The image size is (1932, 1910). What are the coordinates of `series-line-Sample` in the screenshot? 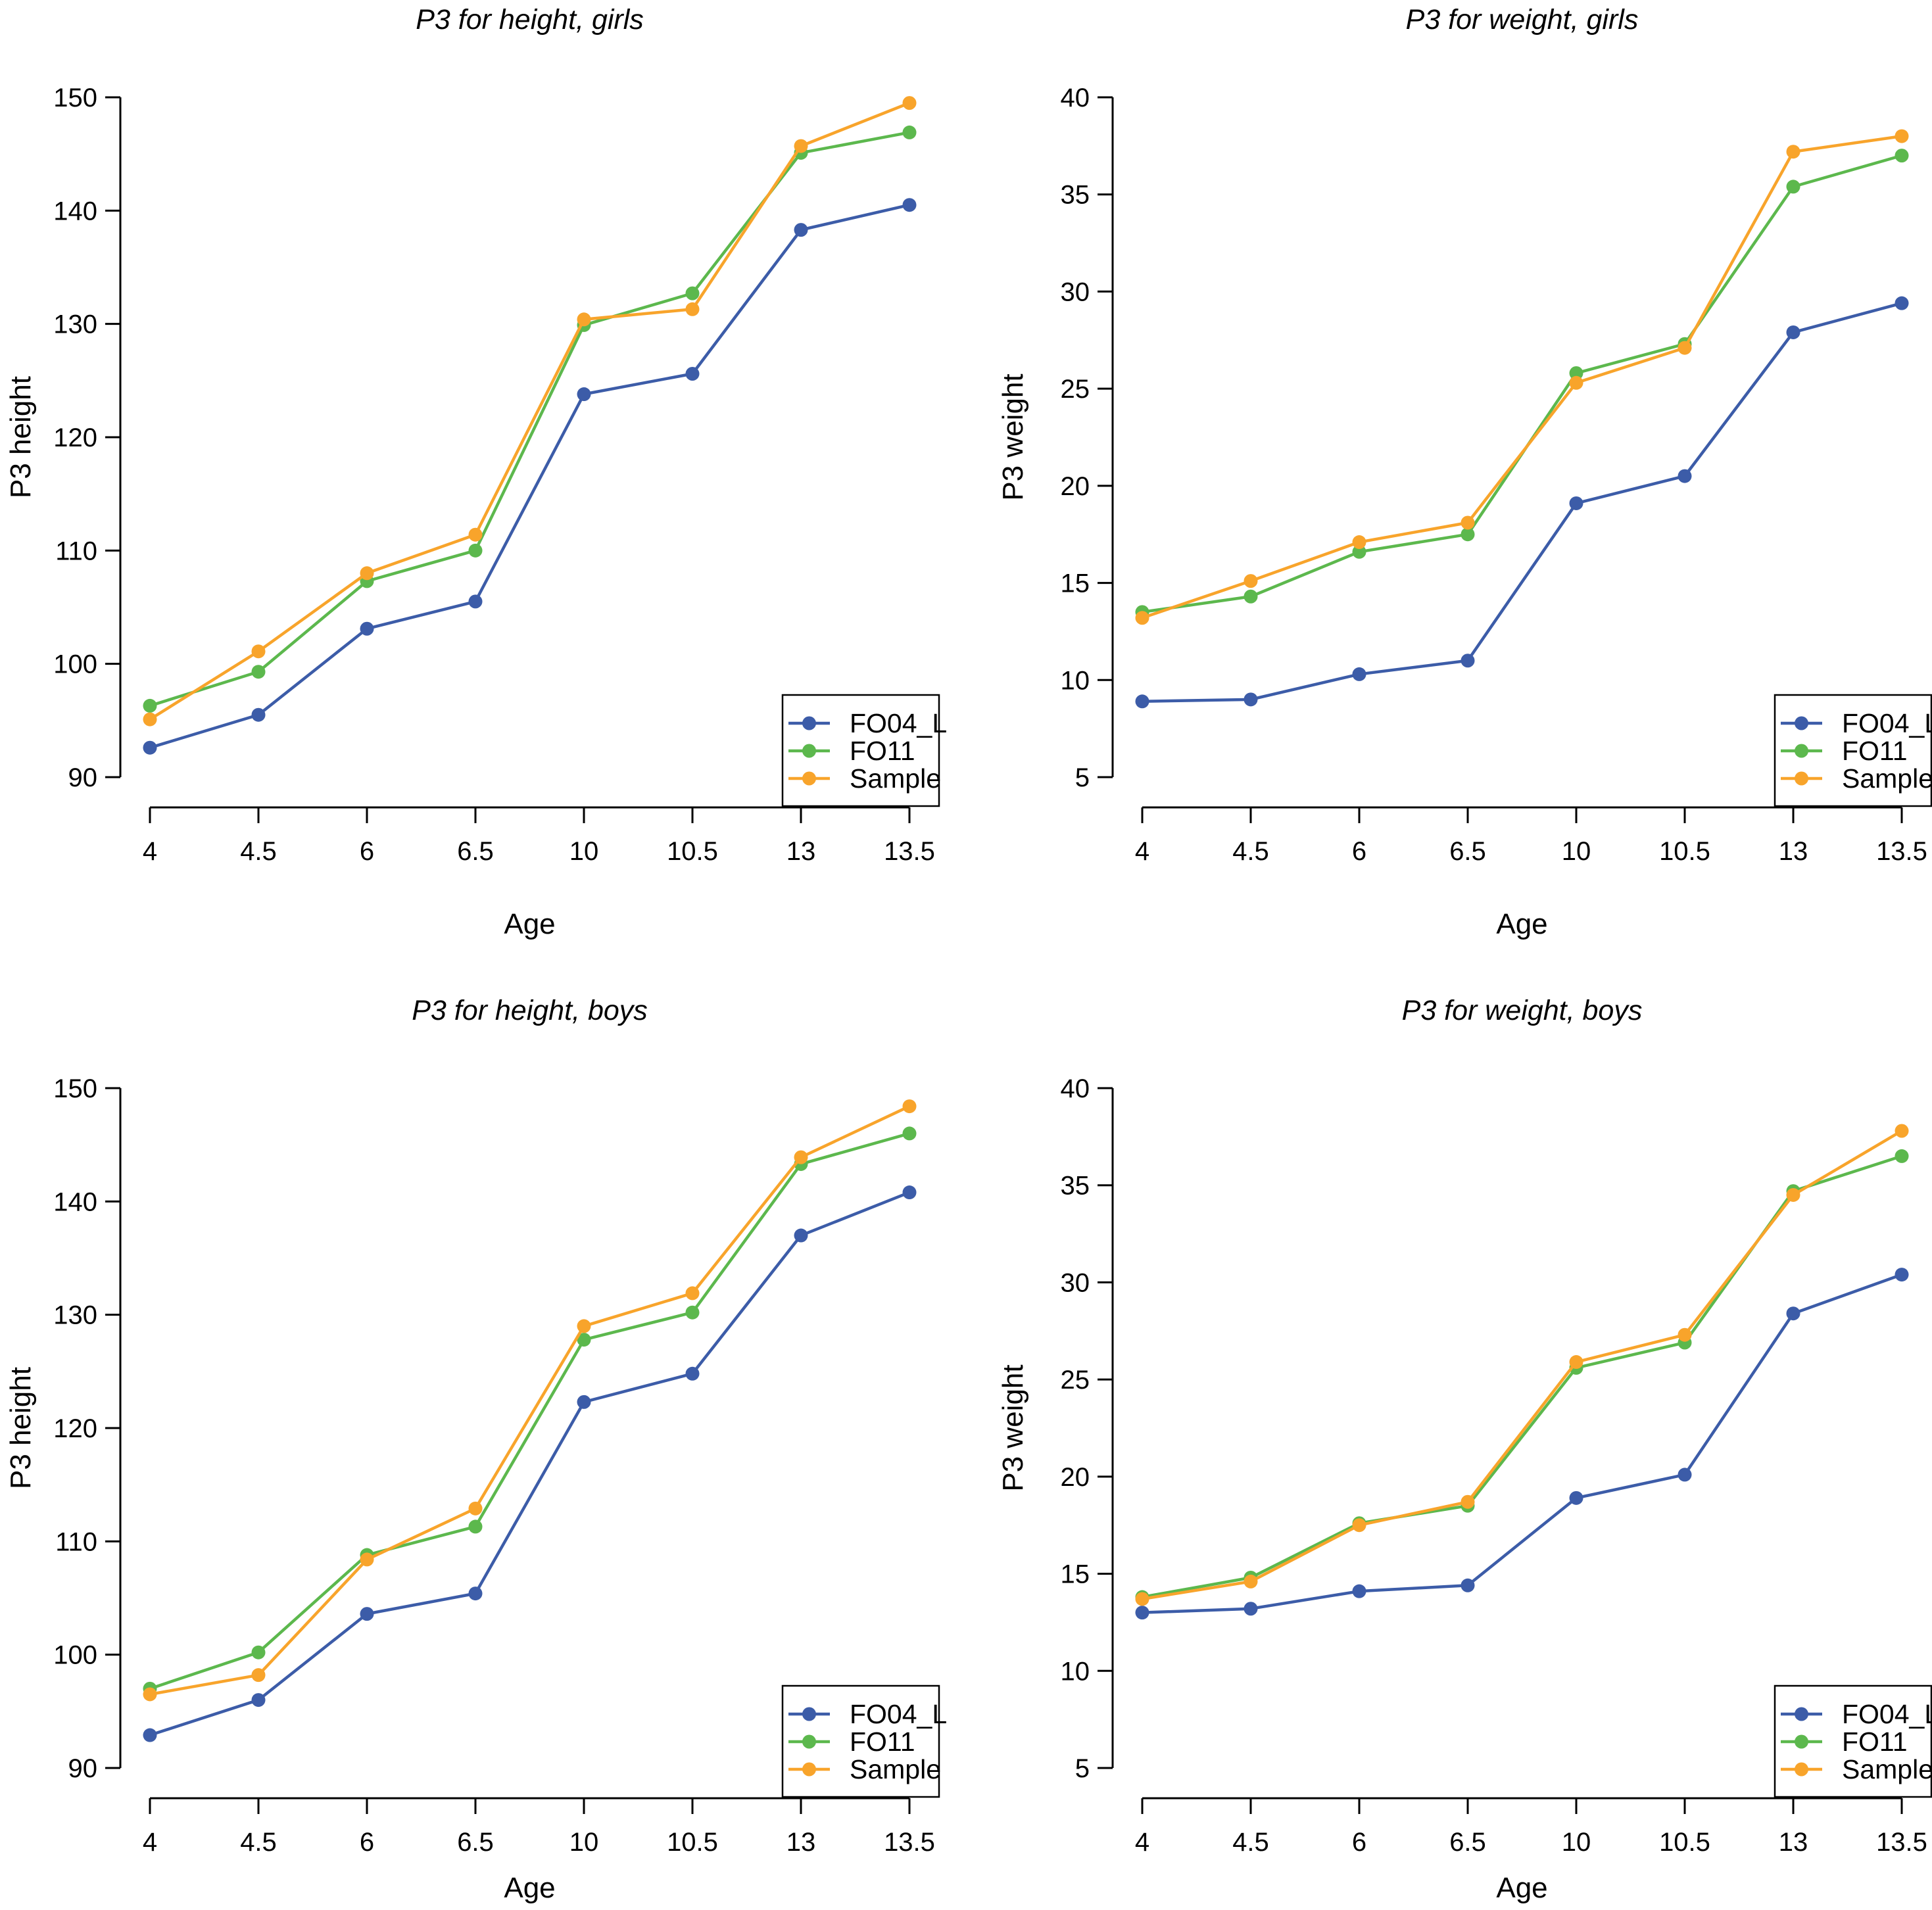 It's located at (1522, 376).